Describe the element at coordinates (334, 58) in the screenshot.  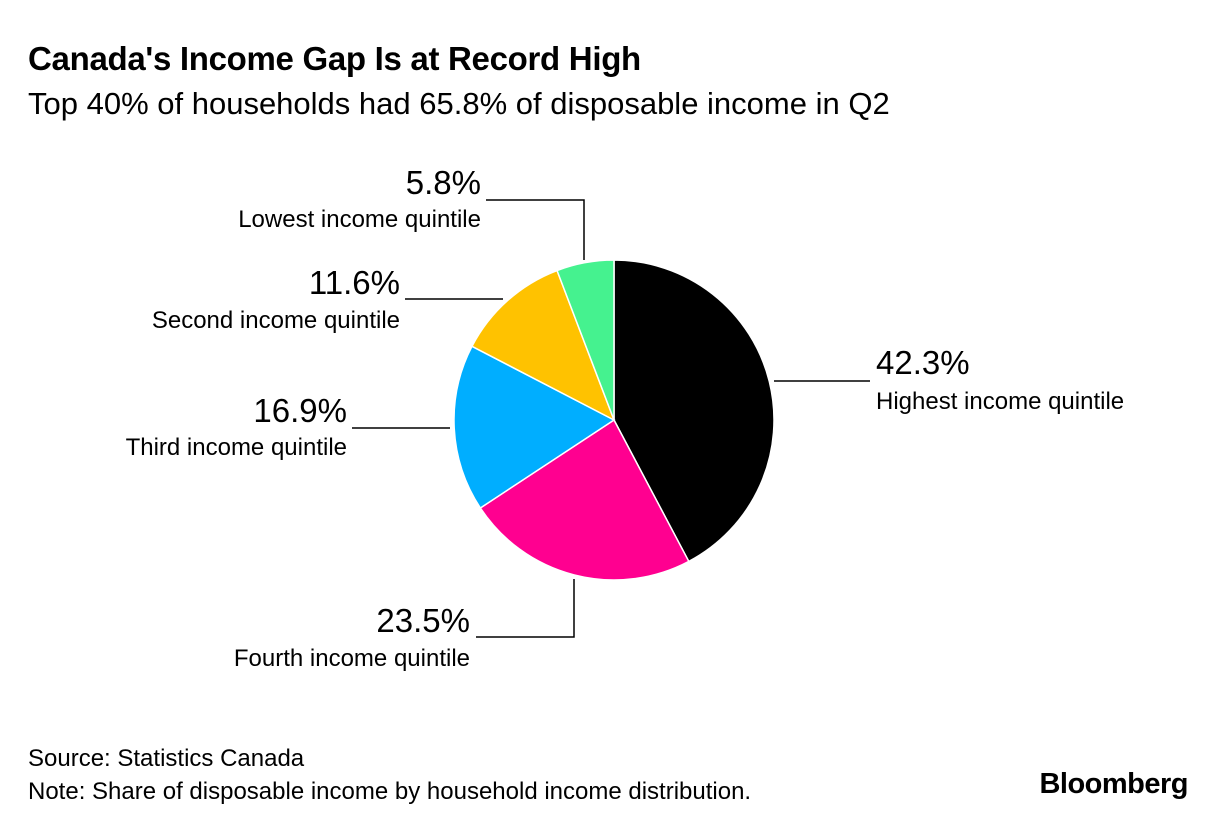
I see `chart-title: Canada's Income Gap Is at Record High` at that location.